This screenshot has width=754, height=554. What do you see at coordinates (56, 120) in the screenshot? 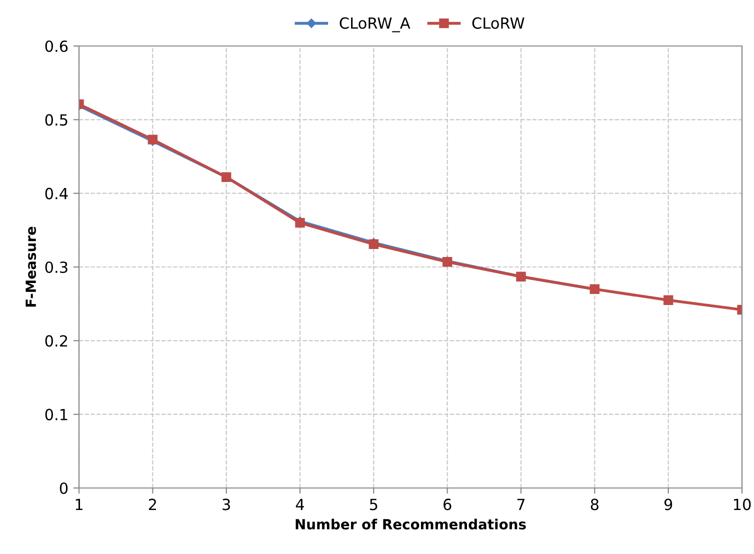
I see `y-tick-label: 0.5` at bounding box center [56, 120].